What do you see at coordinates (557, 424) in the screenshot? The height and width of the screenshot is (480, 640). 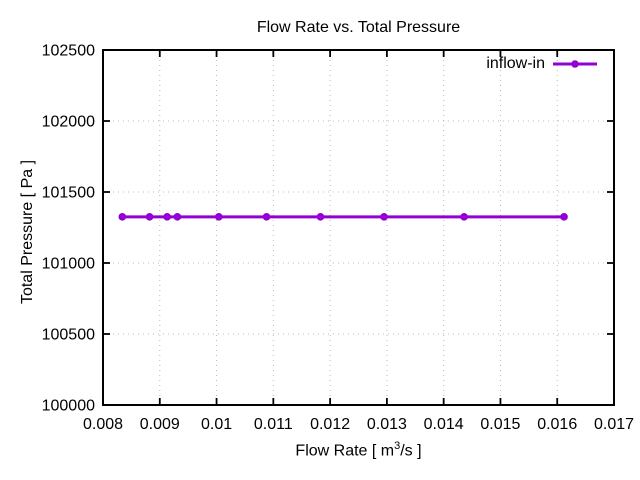 I see `x-tick-label: 0.016` at bounding box center [557, 424].